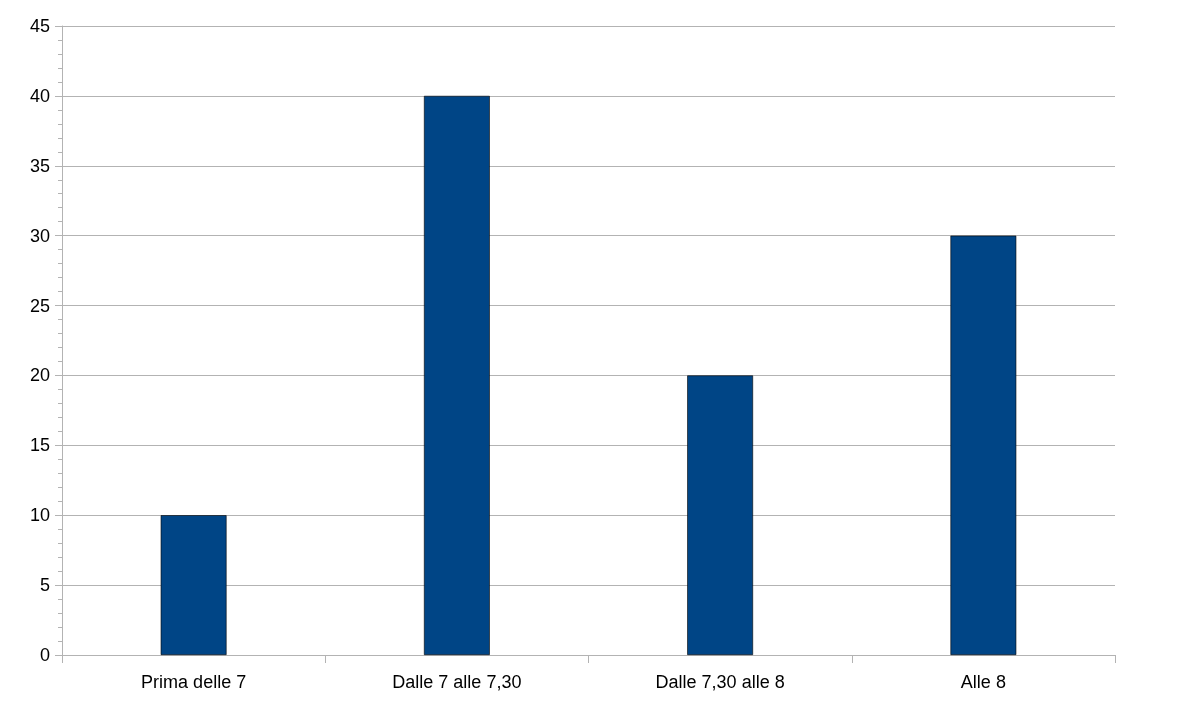 The height and width of the screenshot is (721, 1189). Describe the element at coordinates (39, 165) in the screenshot. I see `y-tick-label: 35` at that location.